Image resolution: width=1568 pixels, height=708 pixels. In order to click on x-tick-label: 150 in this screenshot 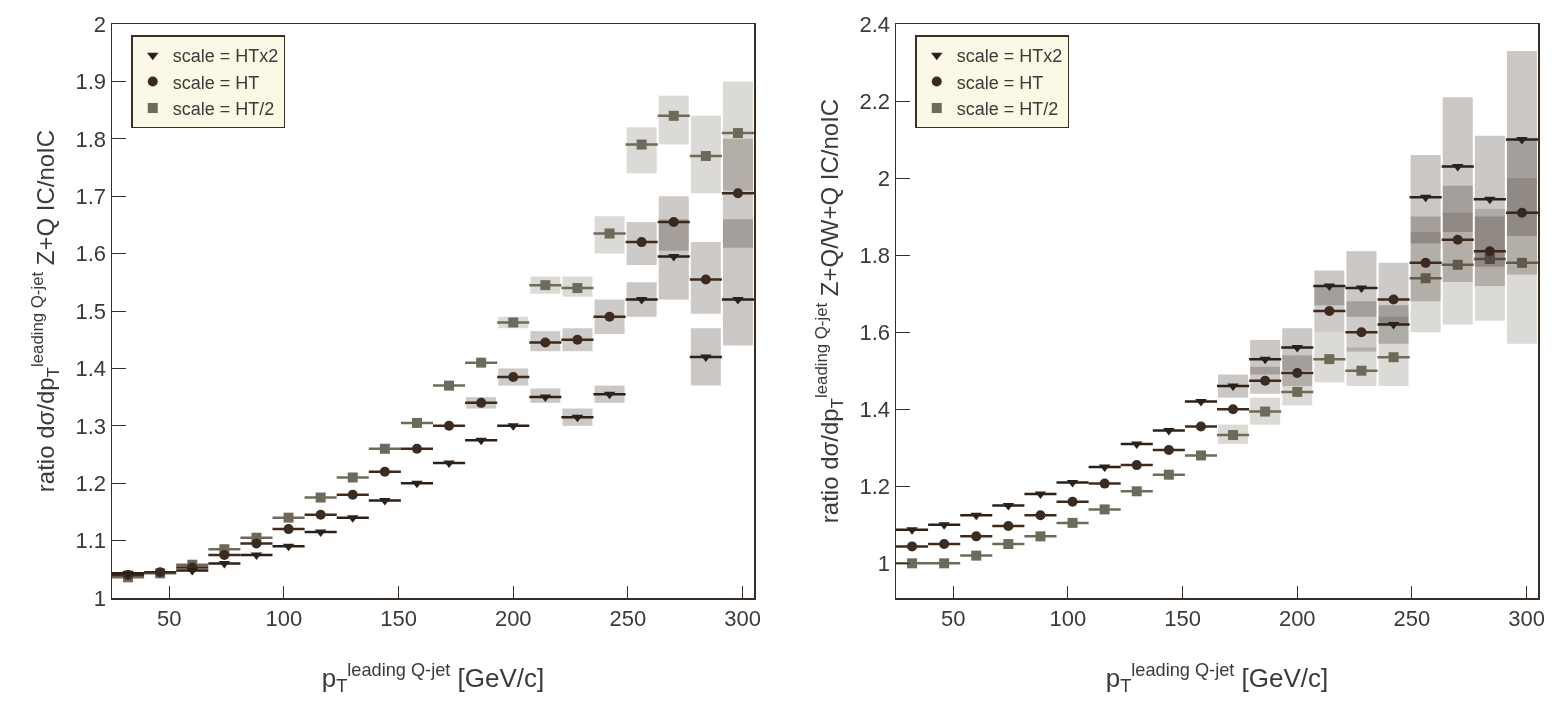, I will do `click(1182, 618)`.